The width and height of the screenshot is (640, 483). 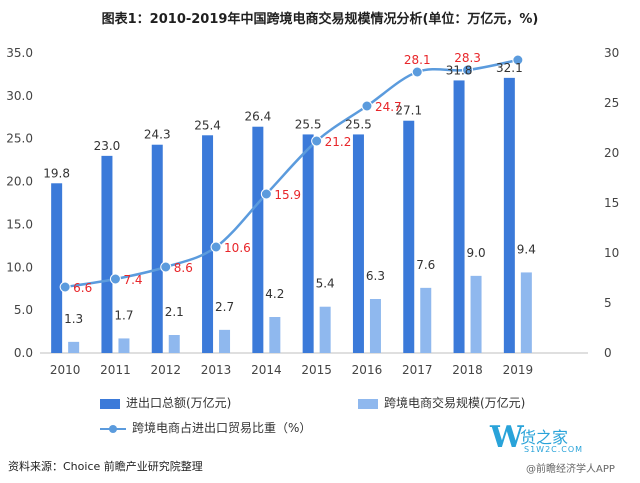 What do you see at coordinates (19, 224) in the screenshot?
I see `left-axis-tick: 15.0` at bounding box center [19, 224].